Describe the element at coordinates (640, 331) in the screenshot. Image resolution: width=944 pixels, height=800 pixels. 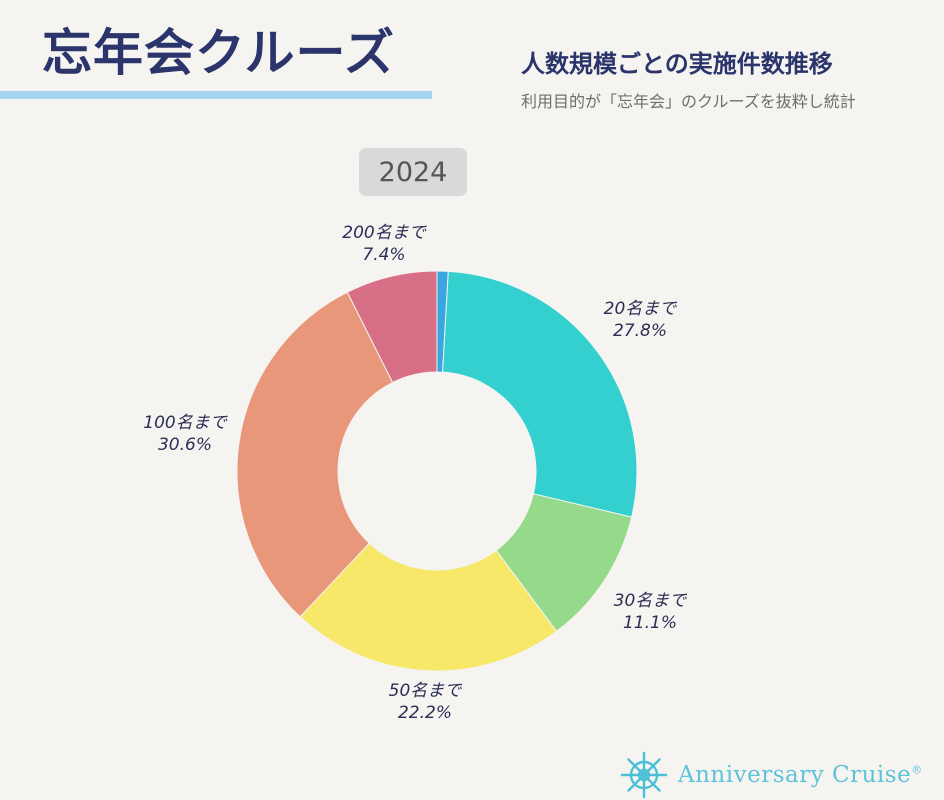
I see `label-pct: 27.8%` at that location.